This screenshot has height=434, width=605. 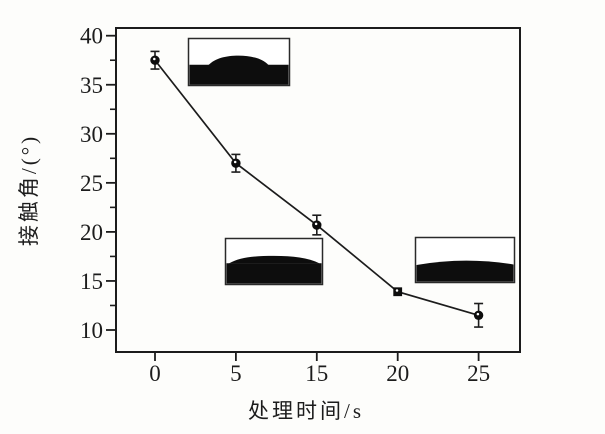 What do you see at coordinates (236, 373) in the screenshot?
I see `x-axis-tick-label: 5` at bounding box center [236, 373].